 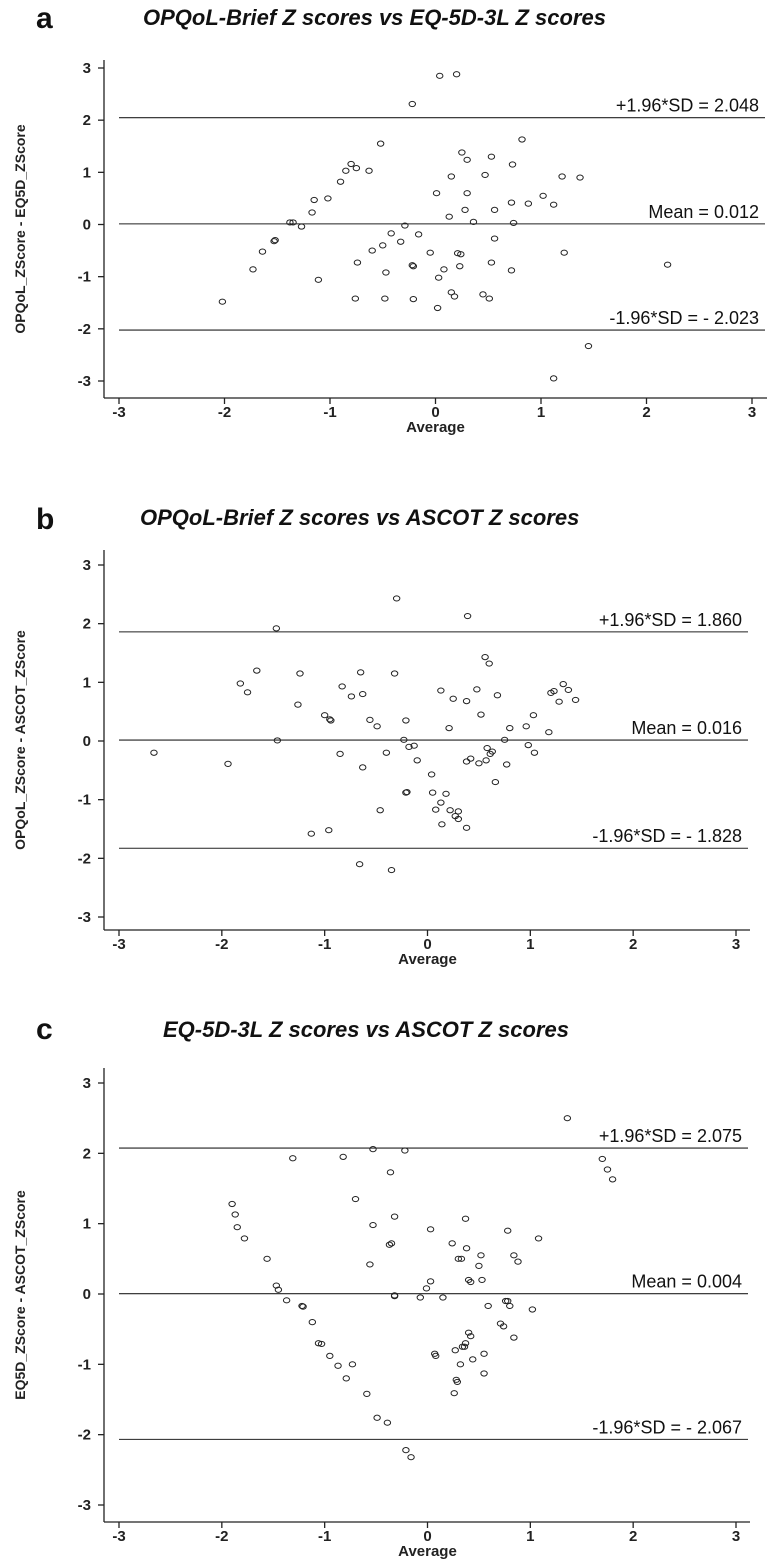 I want to click on x-axis-title: Average, so click(x=427, y=1551).